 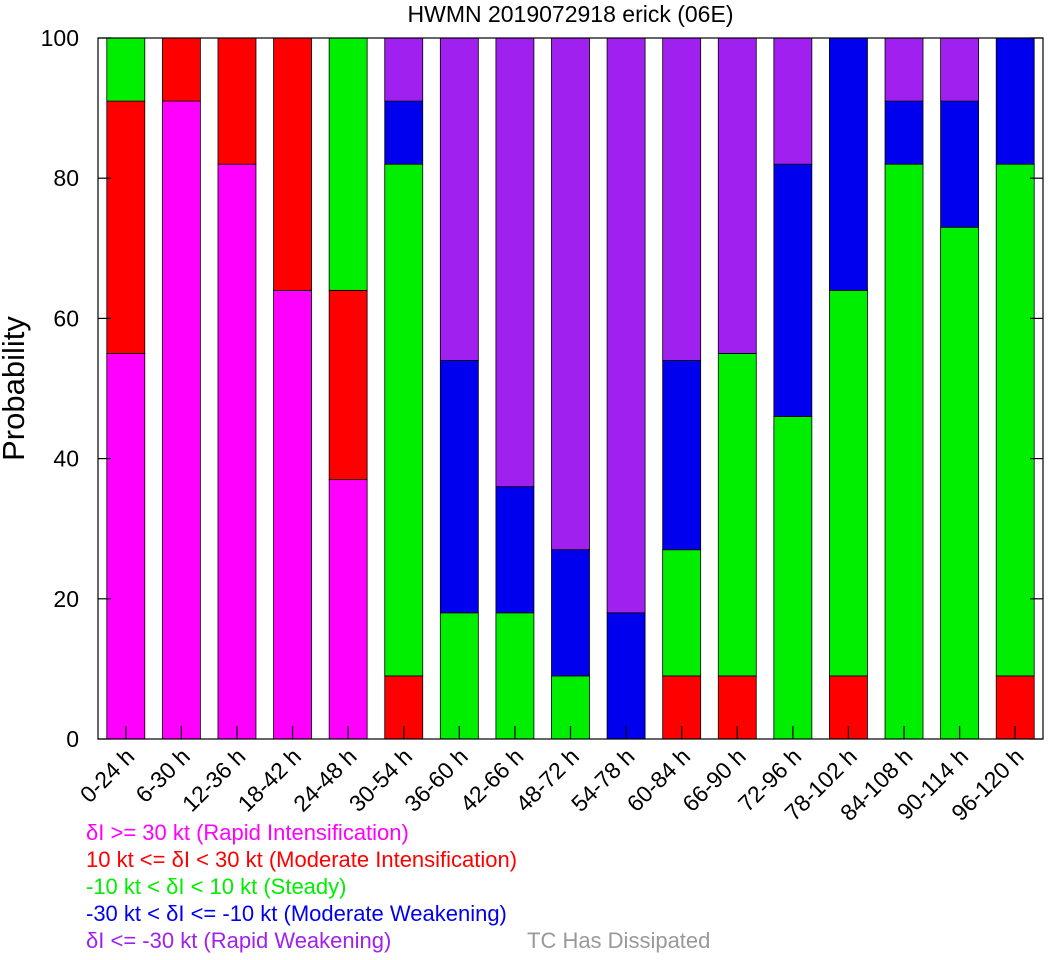 What do you see at coordinates (239, 940) in the screenshot?
I see `legend-entry: δI <= -30 kt (Rapid Weakening)` at bounding box center [239, 940].